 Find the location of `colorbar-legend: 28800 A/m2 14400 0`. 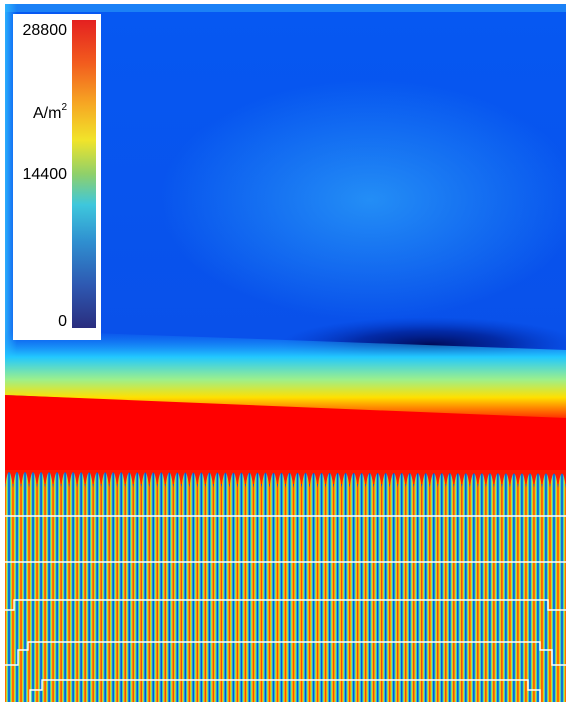

colorbar-legend: 28800 A/m2 14400 0 is located at coordinates (57, 177).